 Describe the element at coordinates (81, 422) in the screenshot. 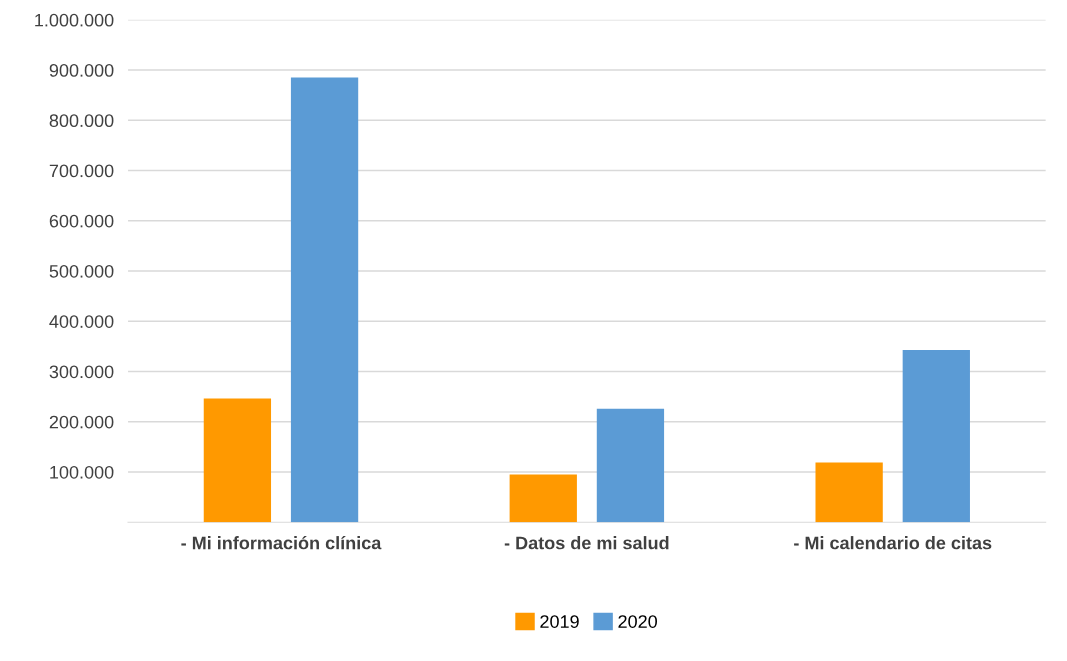

I see `y-tick-label: 200.000` at that location.